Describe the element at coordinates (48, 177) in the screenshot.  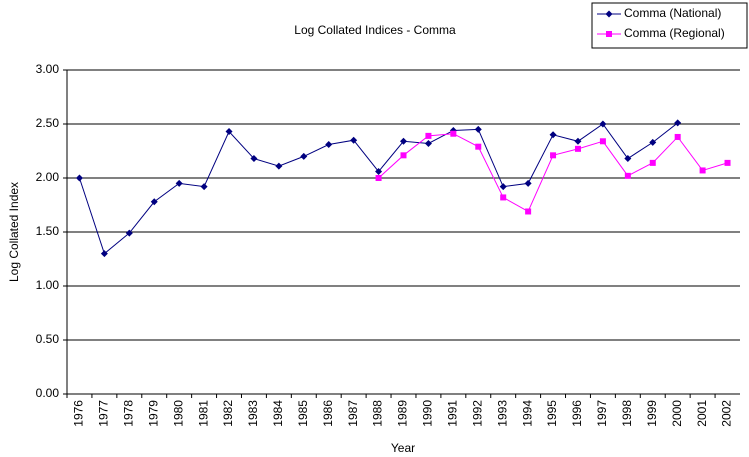
I see `y-tick-label: 2.00` at that location.